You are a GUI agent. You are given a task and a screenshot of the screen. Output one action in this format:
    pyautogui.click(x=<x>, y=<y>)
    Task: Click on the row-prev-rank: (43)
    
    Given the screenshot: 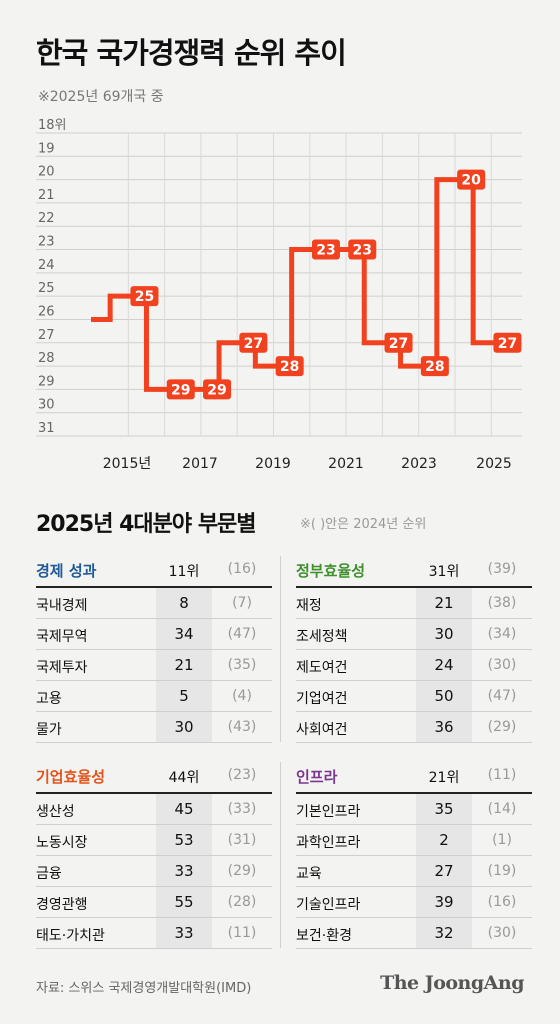 What is the action you would take?
    pyautogui.click(x=242, y=727)
    